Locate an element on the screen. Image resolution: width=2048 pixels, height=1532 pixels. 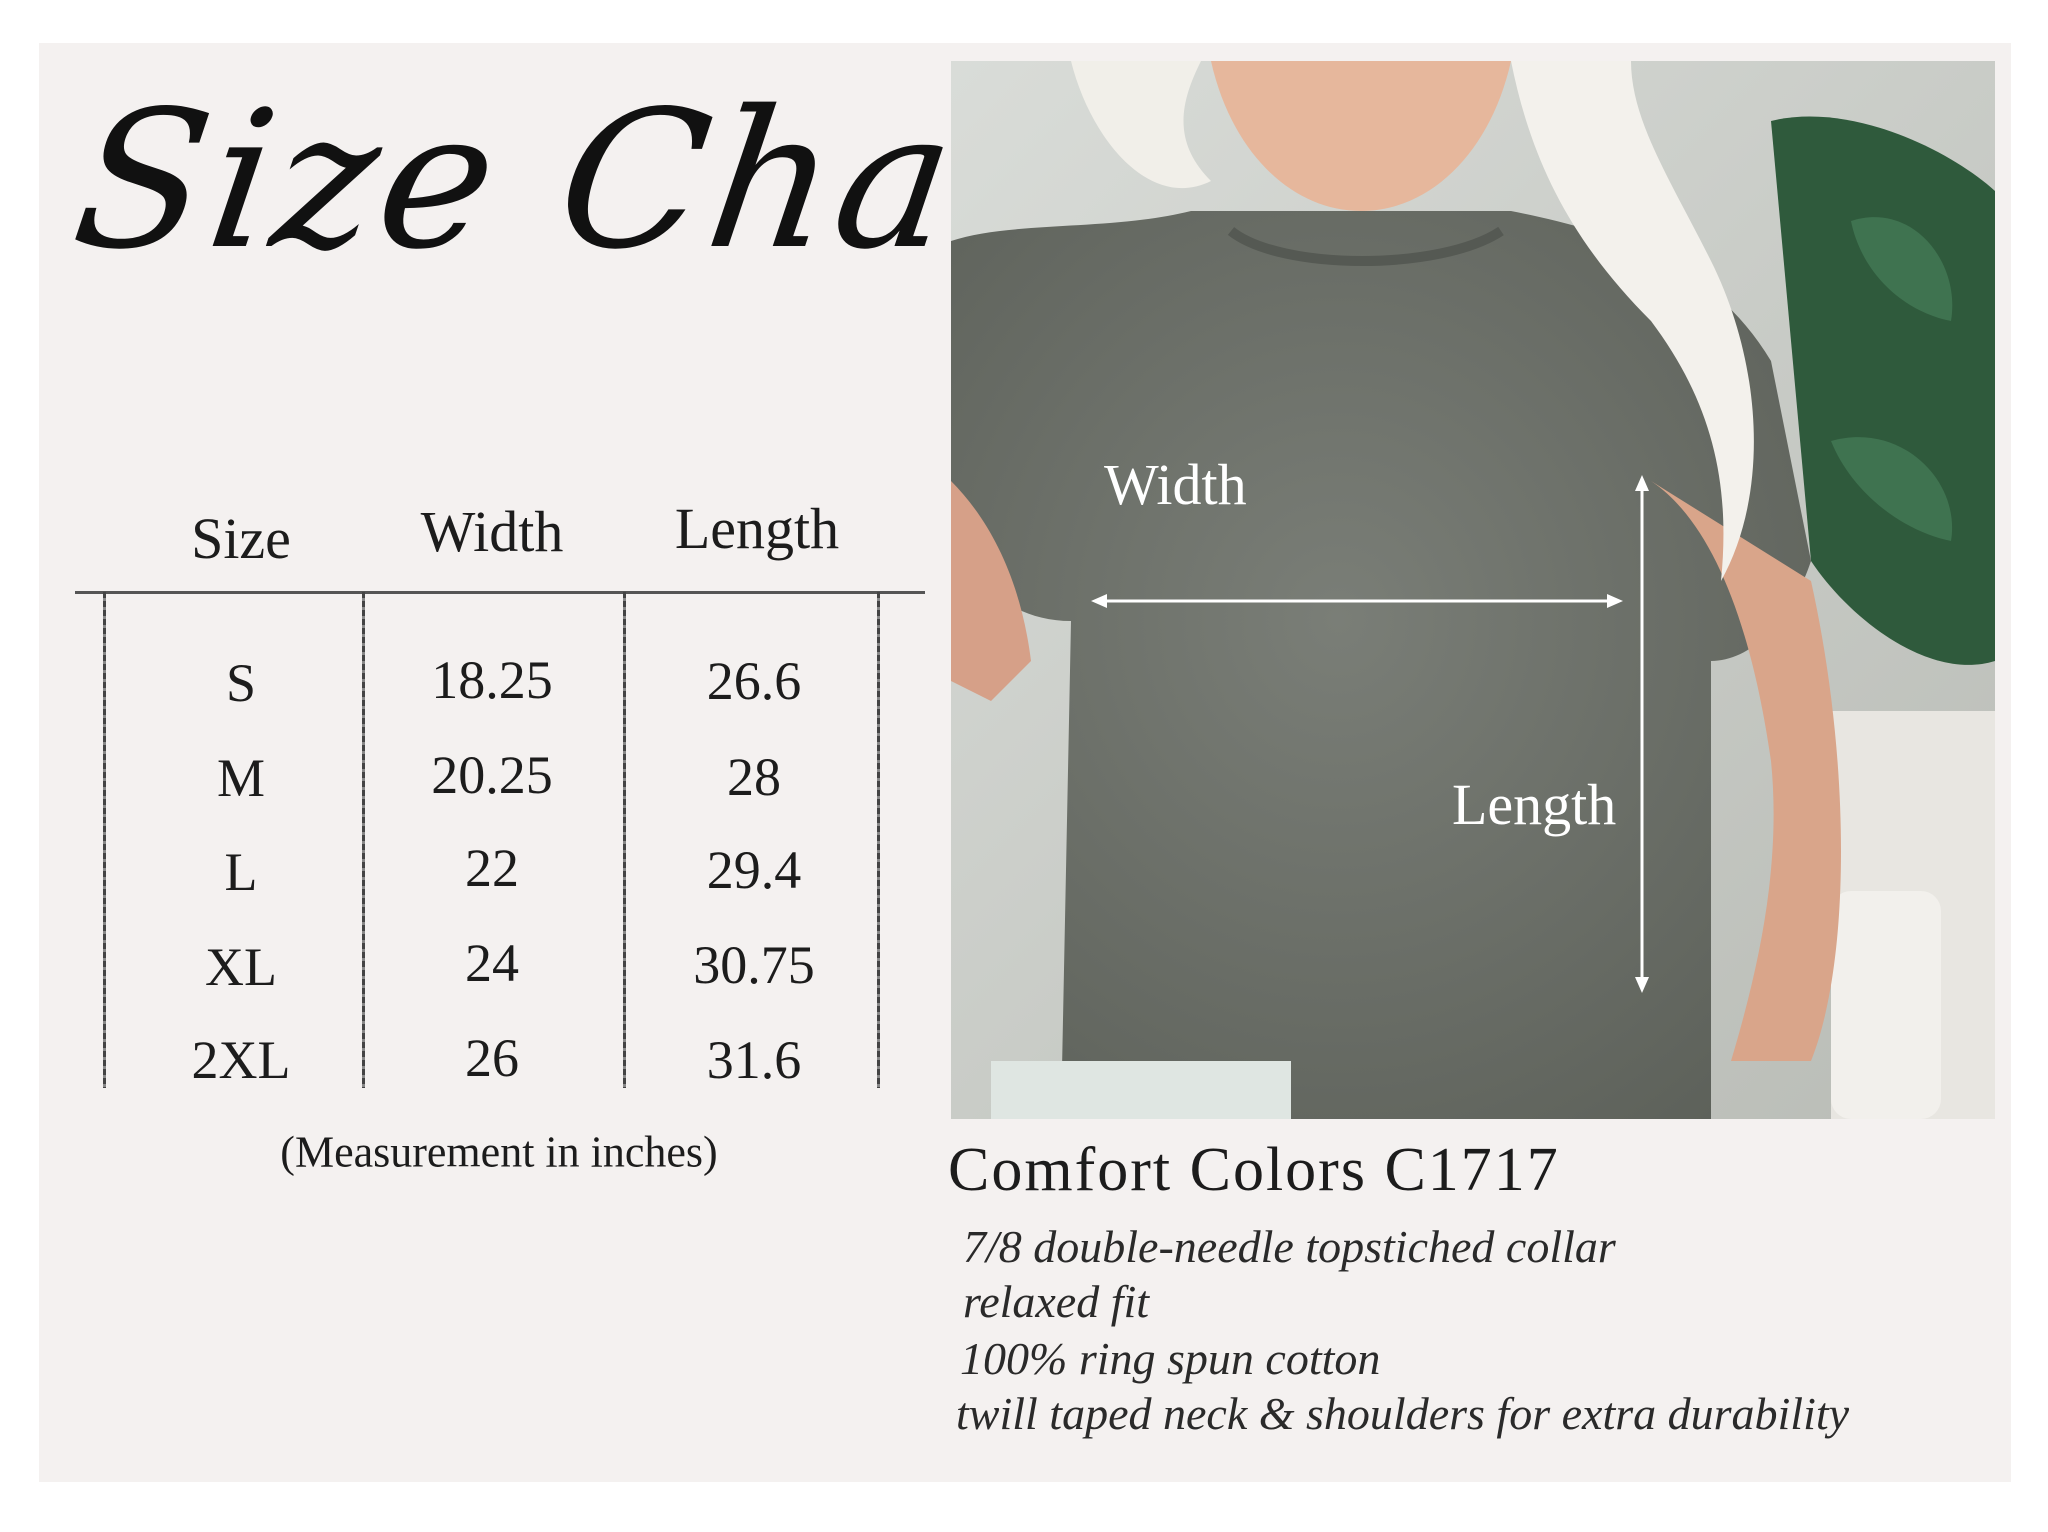
feature-item: 7/8 double-needle topstiched collar is located at coordinates (1289, 1246).